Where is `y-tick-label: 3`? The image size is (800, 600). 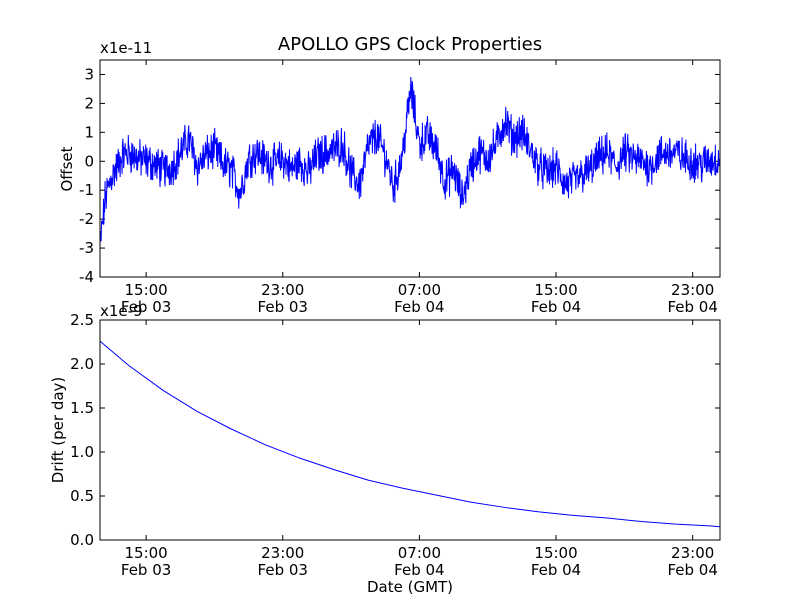
y-tick-label: 3 is located at coordinates (89, 74).